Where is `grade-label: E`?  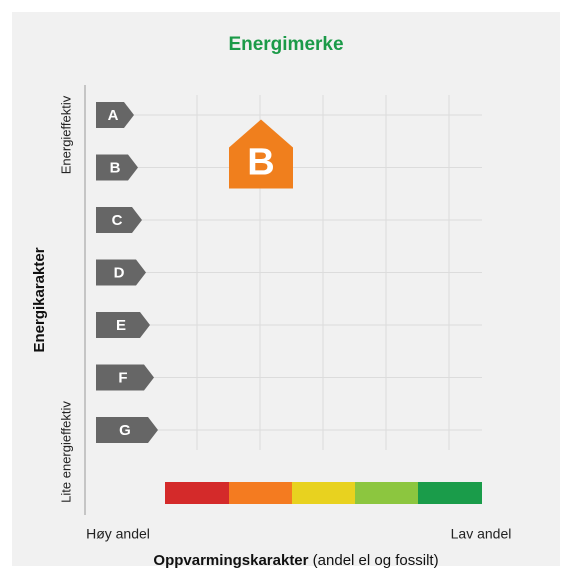 grade-label: E is located at coordinates (121, 325).